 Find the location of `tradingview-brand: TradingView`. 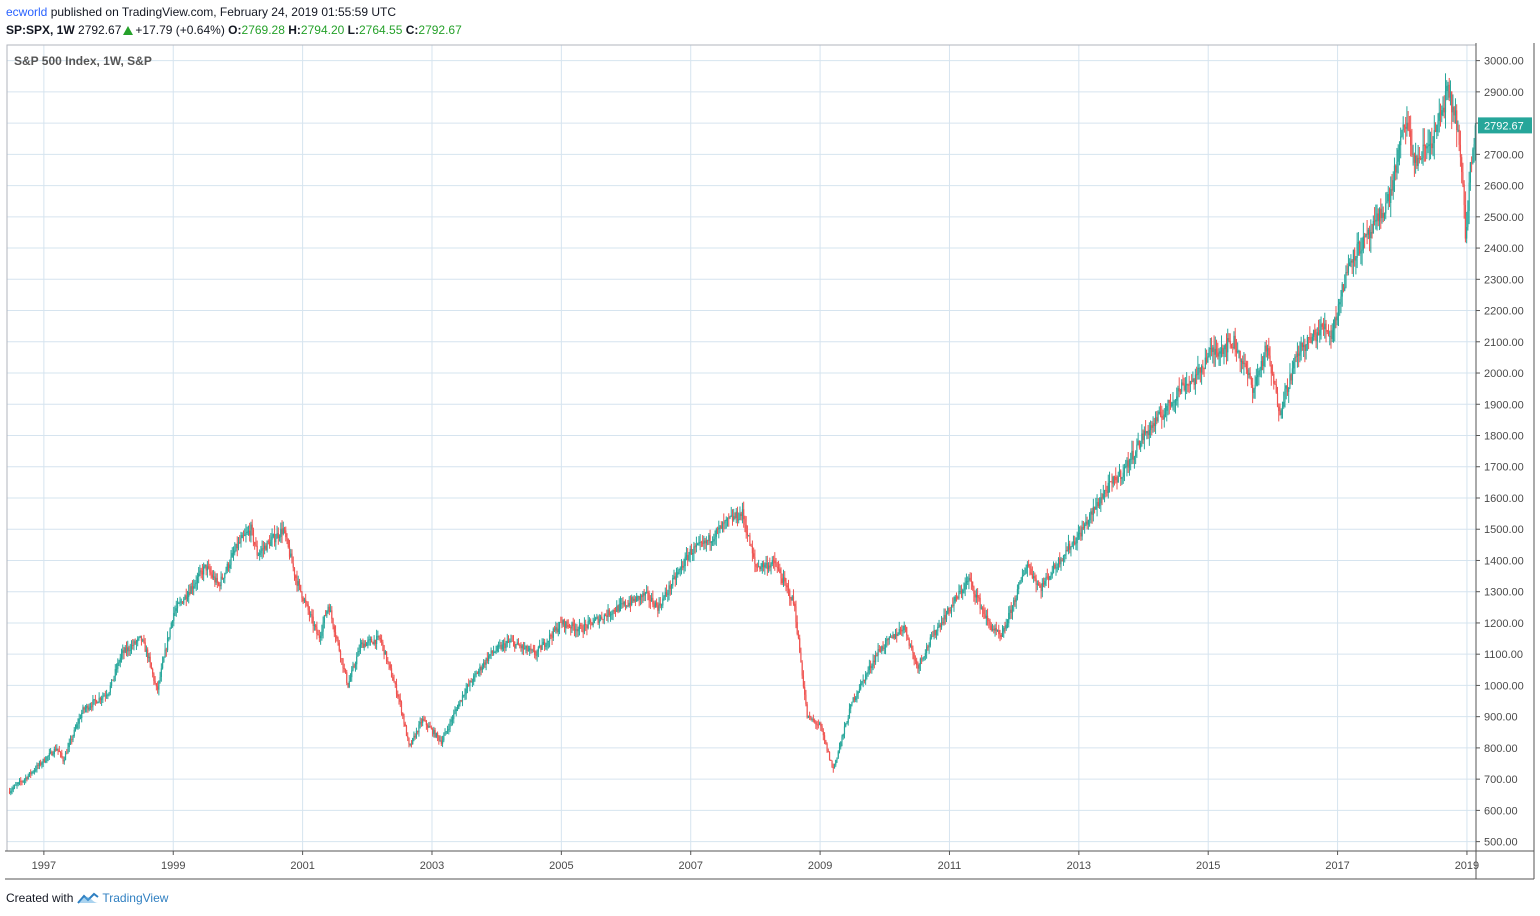

tradingview-brand: TradingView is located at coordinates (135, 898).